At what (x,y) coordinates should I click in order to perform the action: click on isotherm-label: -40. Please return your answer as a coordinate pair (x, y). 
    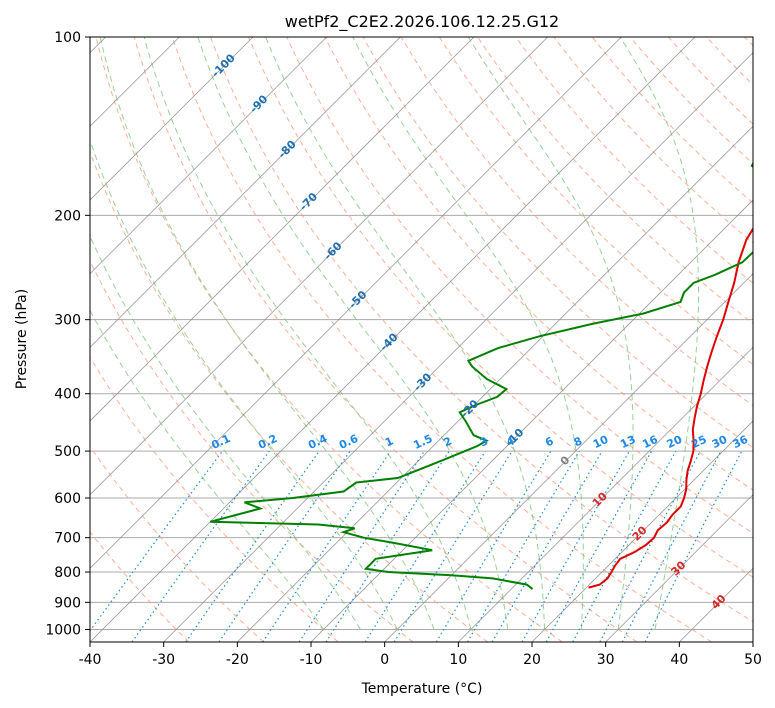
    Looking at the image, I should click on (388, 341).